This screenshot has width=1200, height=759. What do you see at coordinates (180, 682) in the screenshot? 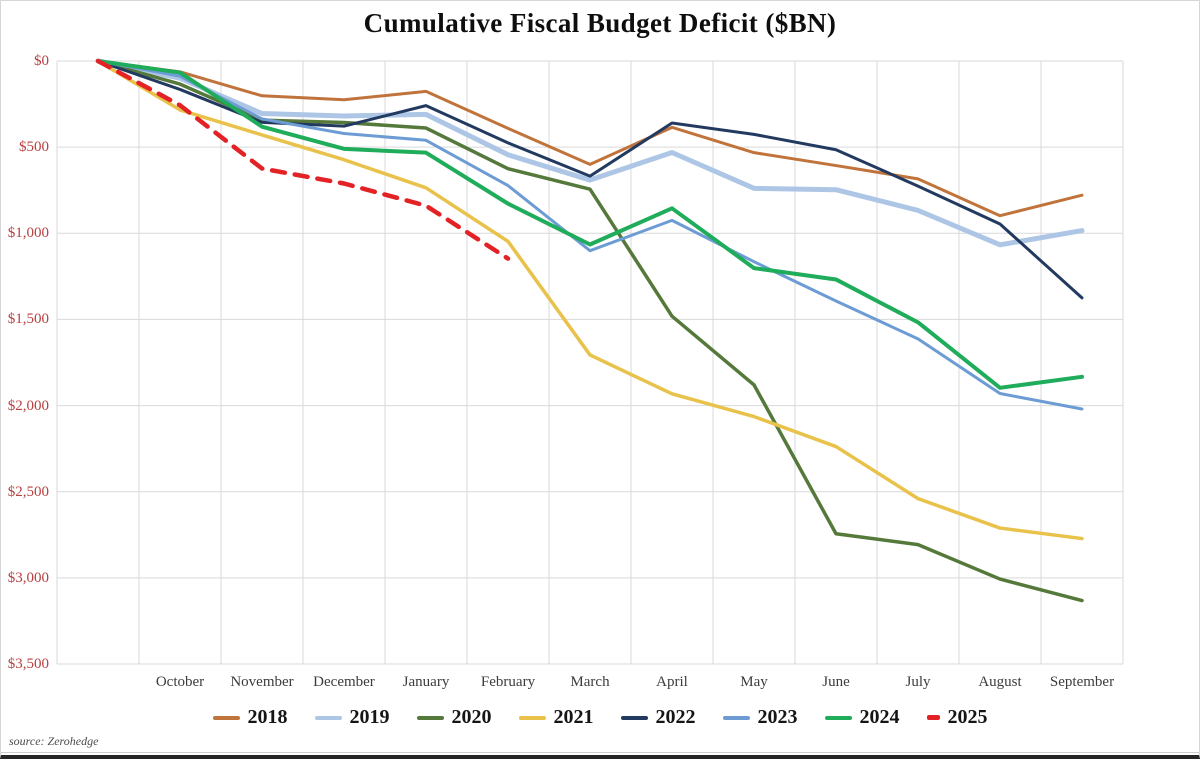
I see `x-axis-label-october: October` at bounding box center [180, 682].